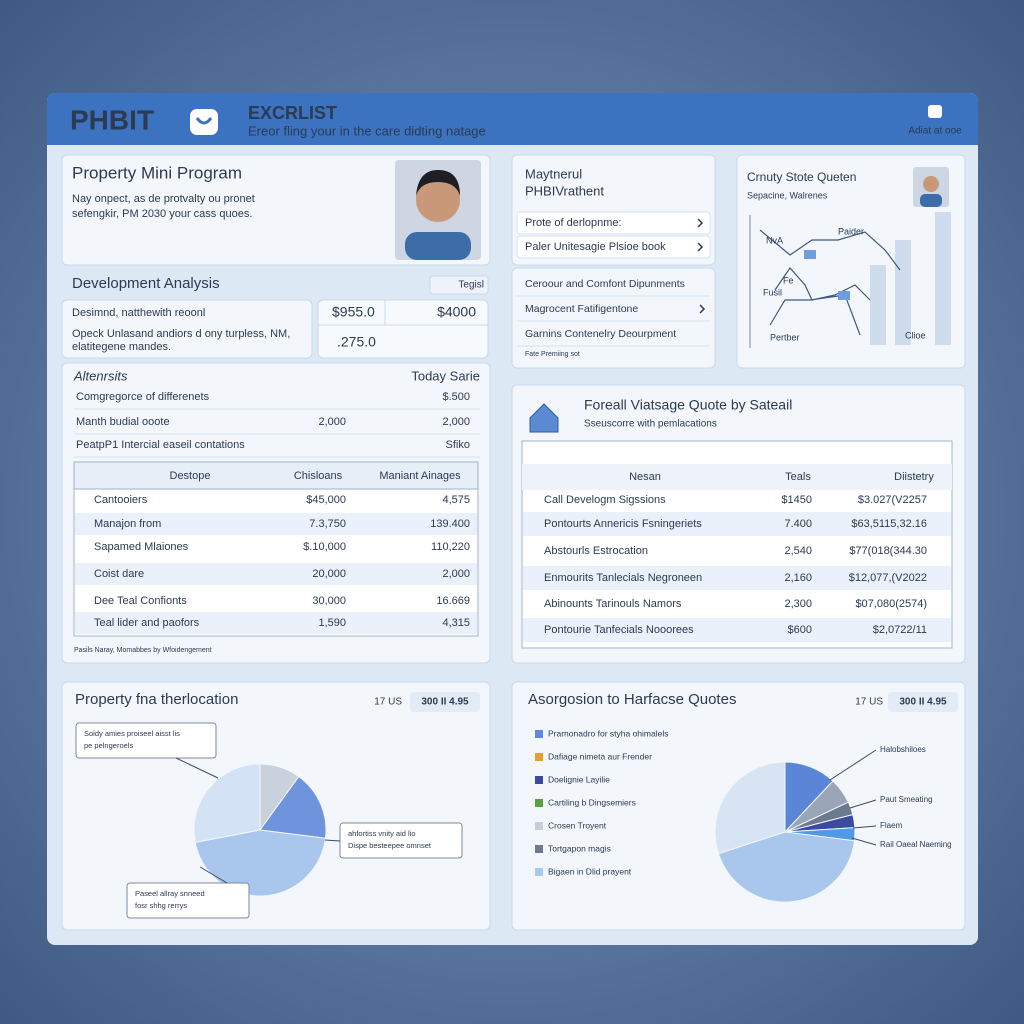 This screenshot has height=1024, width=1024. Describe the element at coordinates (190, 476) in the screenshot. I see `column-header: Destope` at that location.